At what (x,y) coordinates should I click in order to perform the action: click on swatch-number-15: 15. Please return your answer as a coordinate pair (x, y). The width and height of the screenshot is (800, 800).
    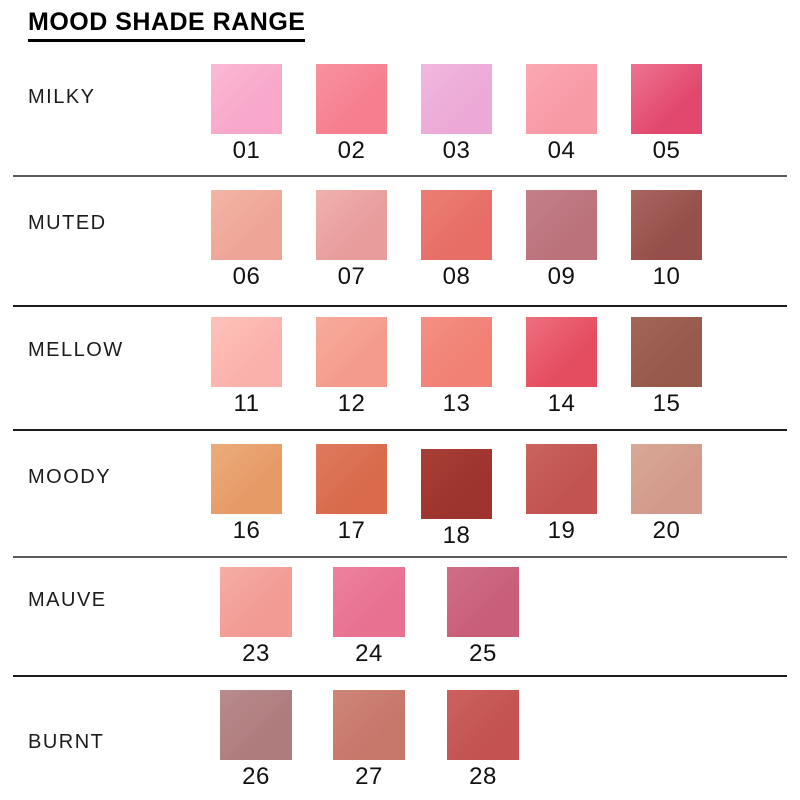
    Looking at the image, I should click on (666, 403).